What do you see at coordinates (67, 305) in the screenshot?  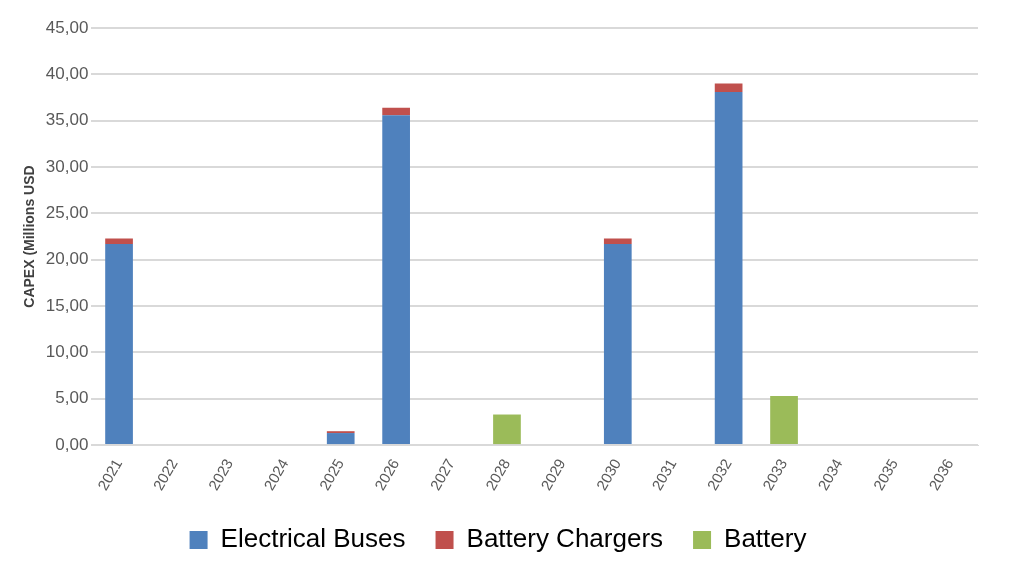 I see `y-tick-label: 15,00` at bounding box center [67, 305].